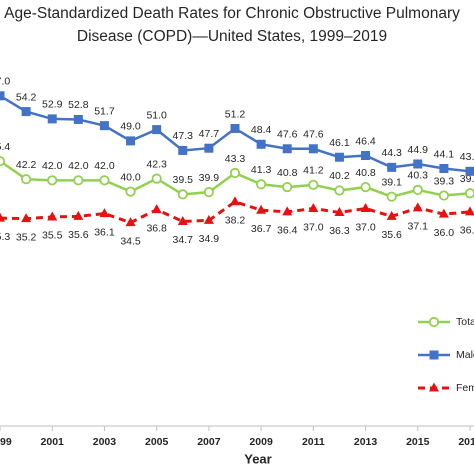 The image size is (474, 474). What do you see at coordinates (5, 237) in the screenshot?
I see `data-label: 35.3` at bounding box center [5, 237].